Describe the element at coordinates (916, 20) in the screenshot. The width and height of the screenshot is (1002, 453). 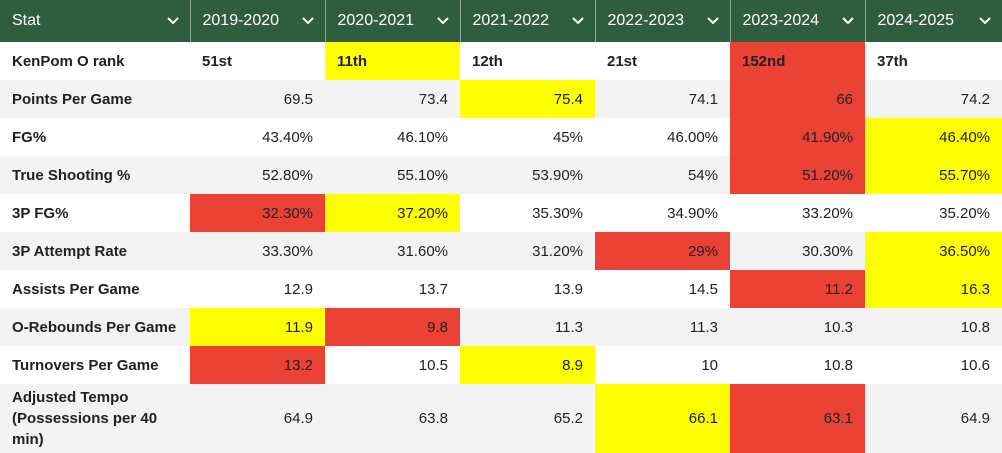
I see `column-header-label: 2024-2025` at that location.